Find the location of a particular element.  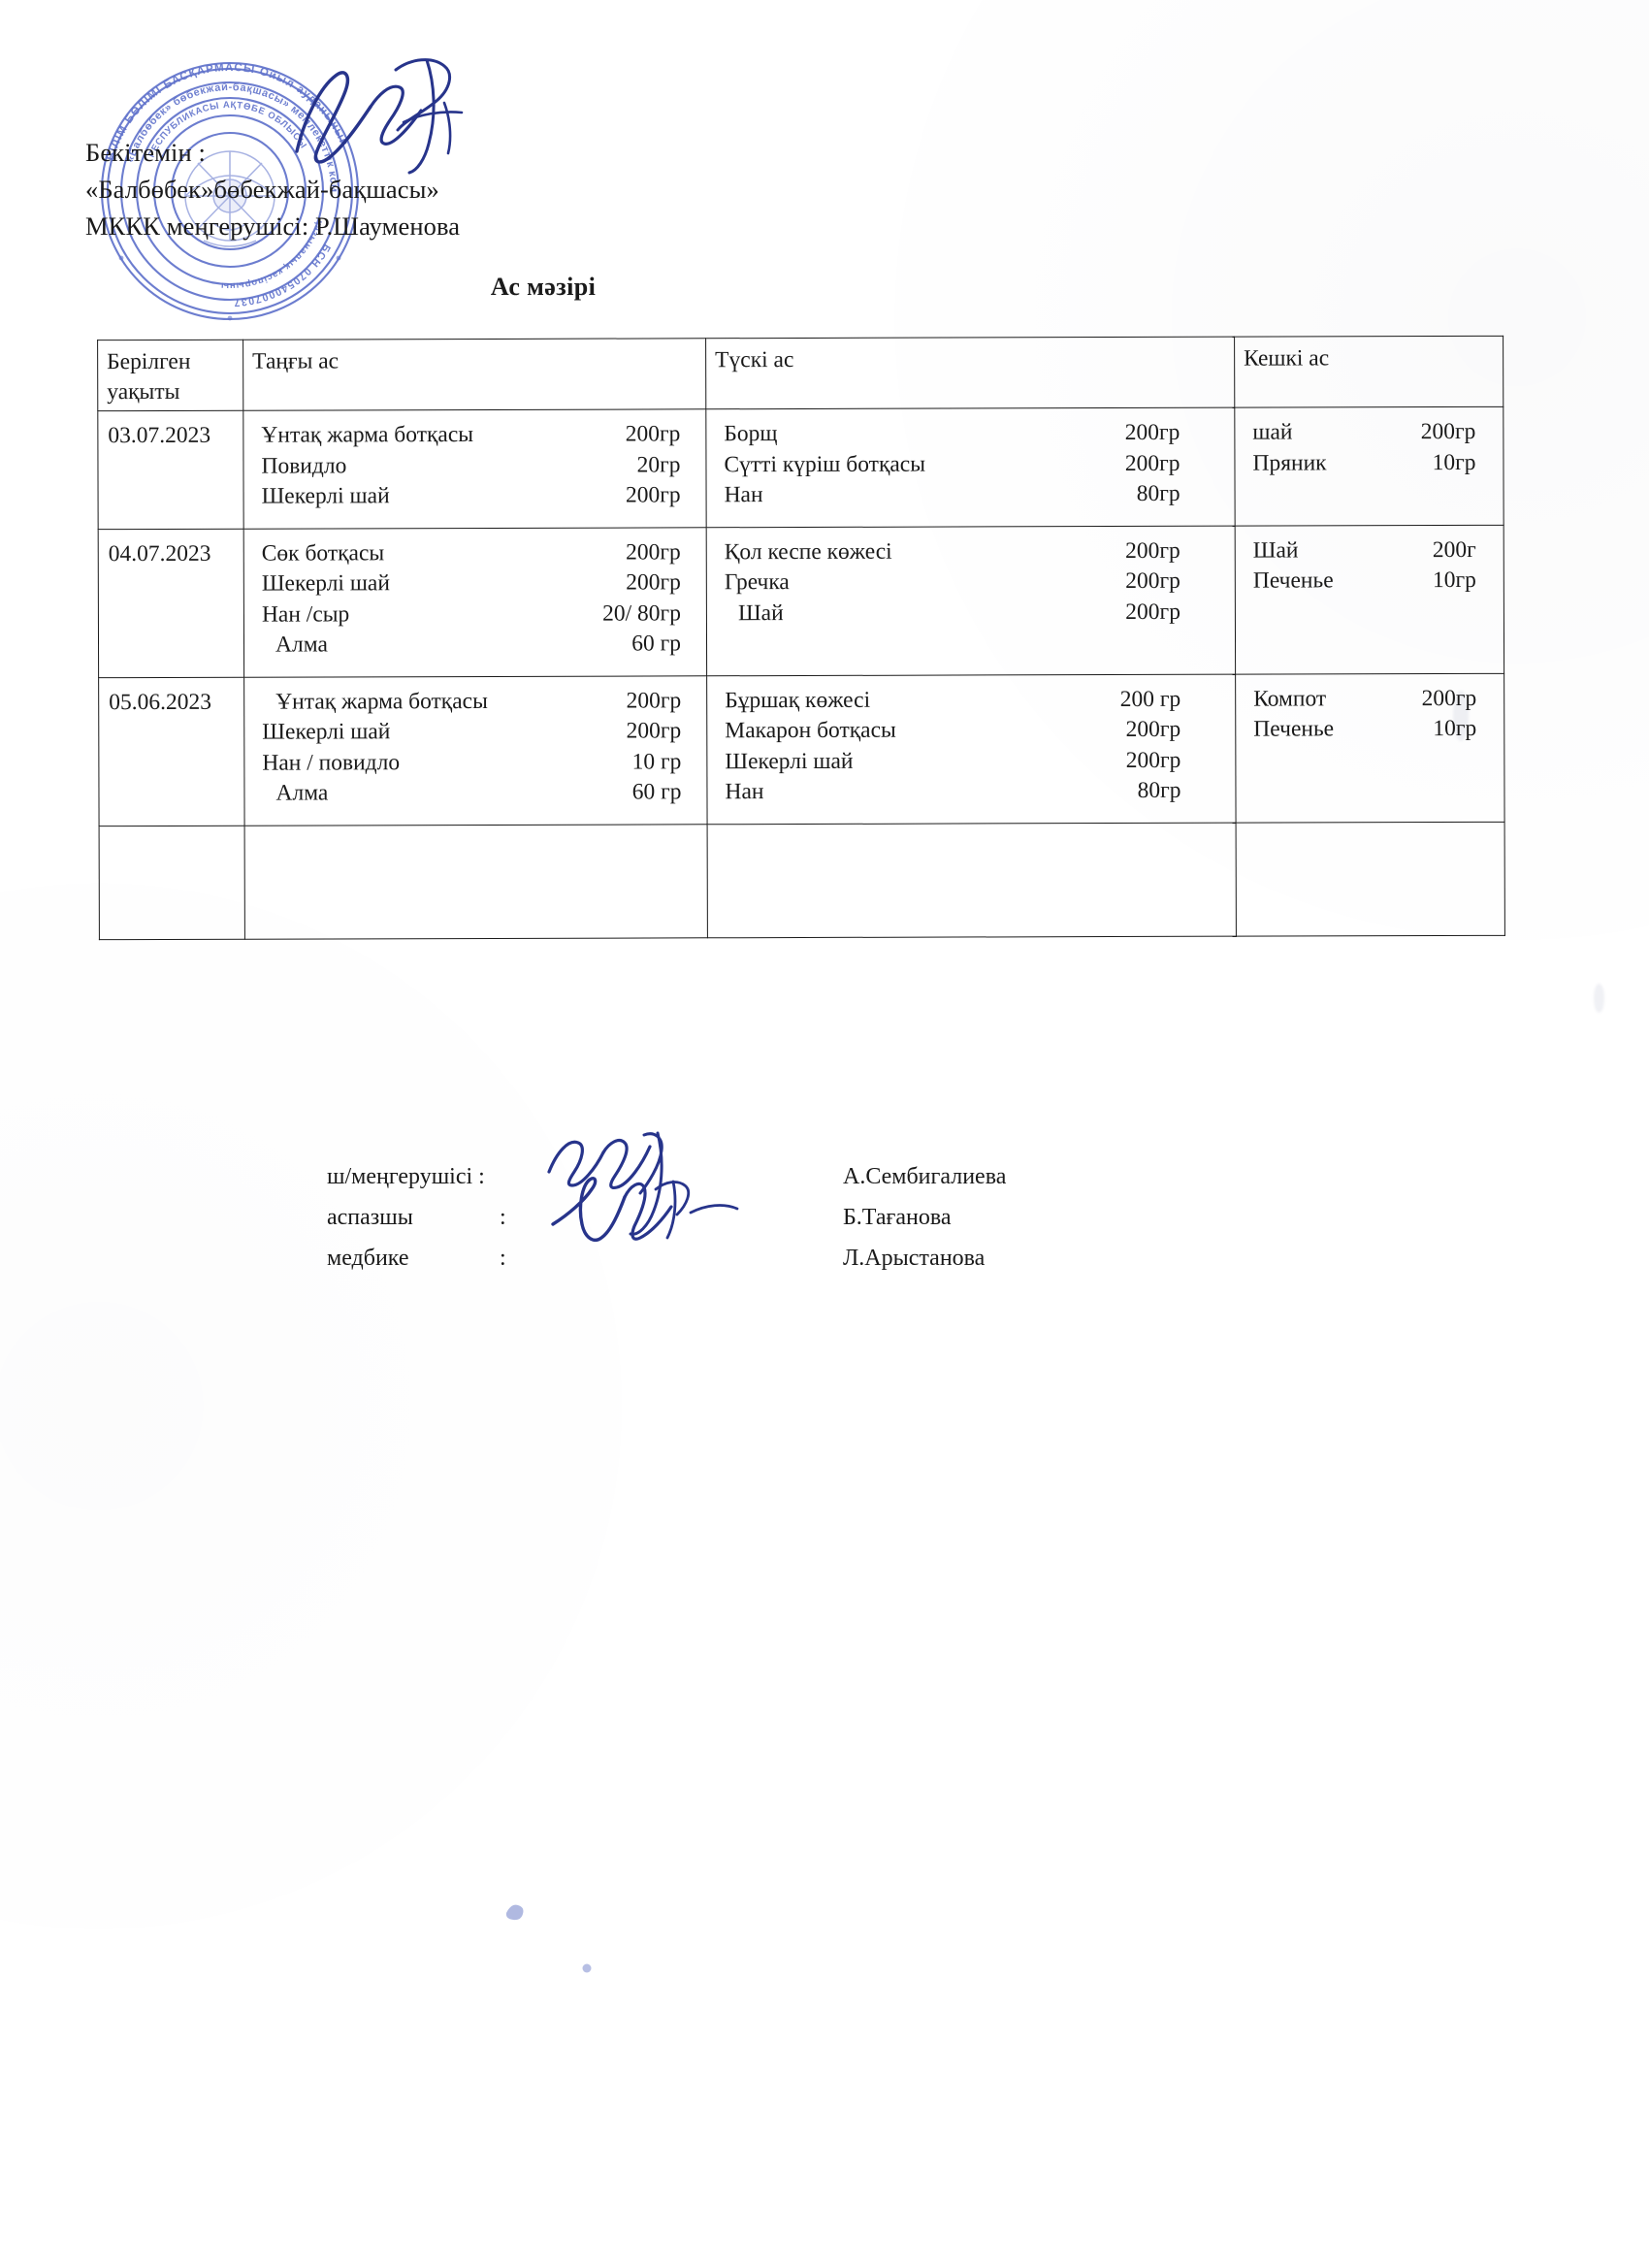

menu-date: 05.06.2023 is located at coordinates (160, 702).